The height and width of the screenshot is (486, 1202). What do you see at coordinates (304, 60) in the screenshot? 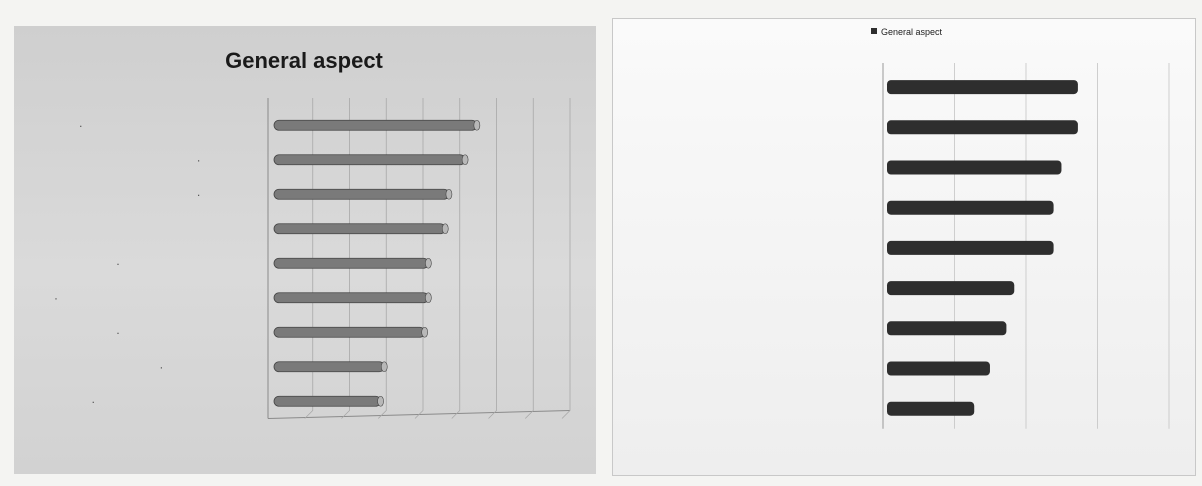
I see `chart-title: General aspect` at bounding box center [304, 60].